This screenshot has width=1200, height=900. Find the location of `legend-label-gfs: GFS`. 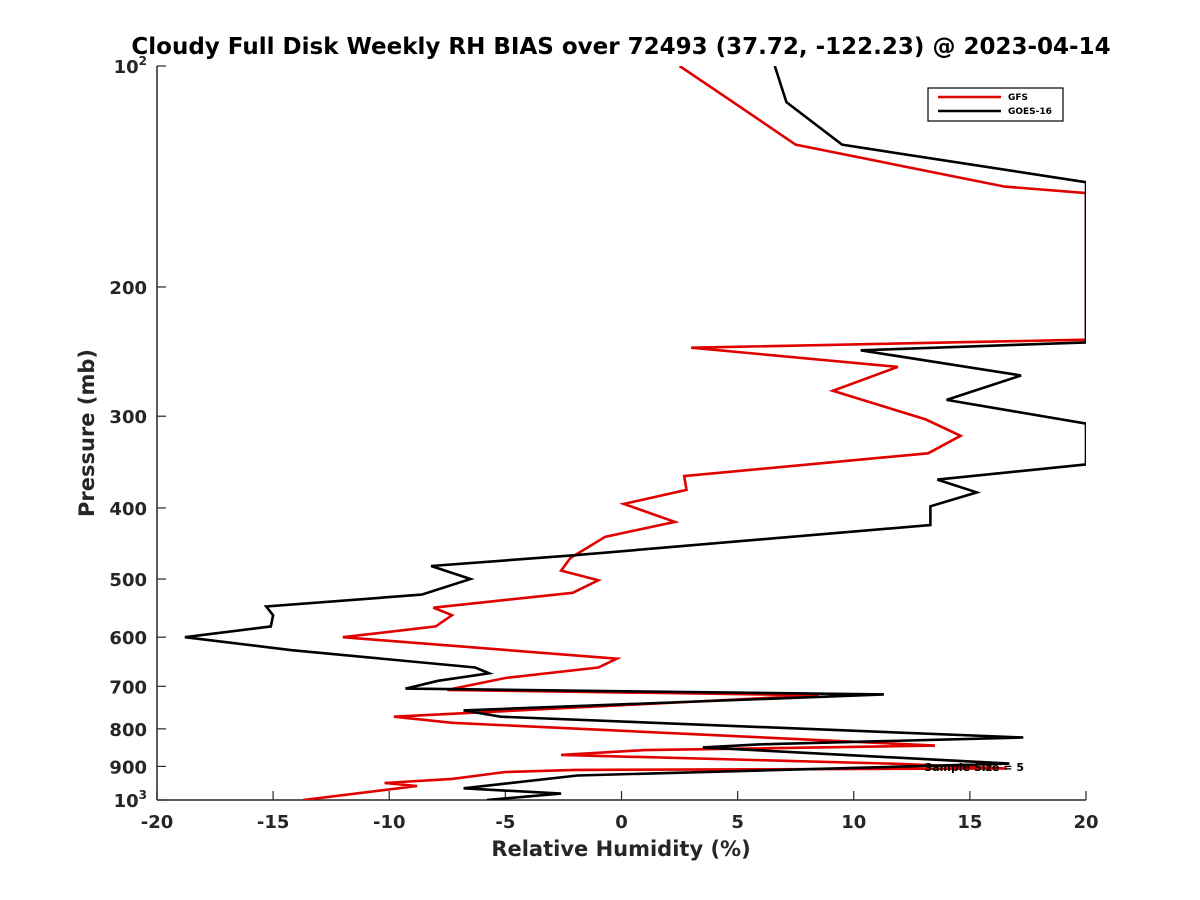

legend-label-gfs: GFS is located at coordinates (1018, 98).